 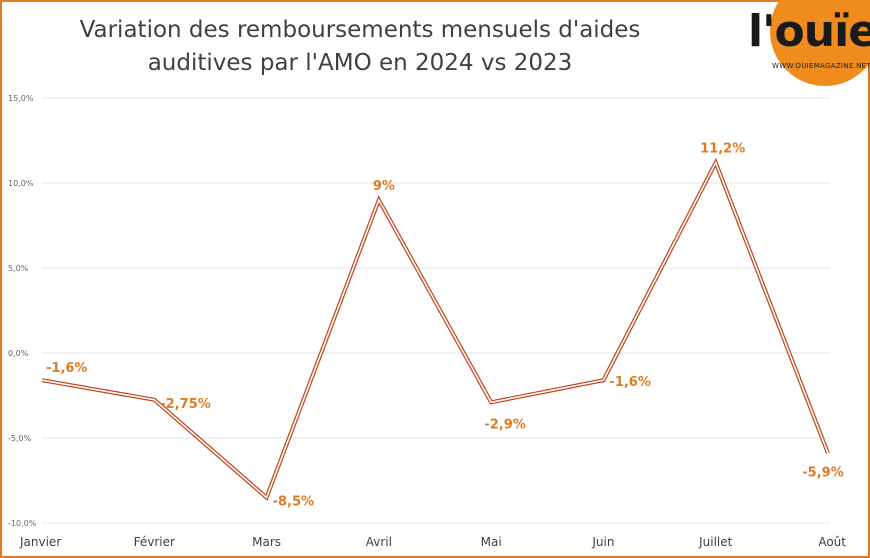 What do you see at coordinates (504, 424) in the screenshot?
I see `data-label: -2,9%` at bounding box center [504, 424].